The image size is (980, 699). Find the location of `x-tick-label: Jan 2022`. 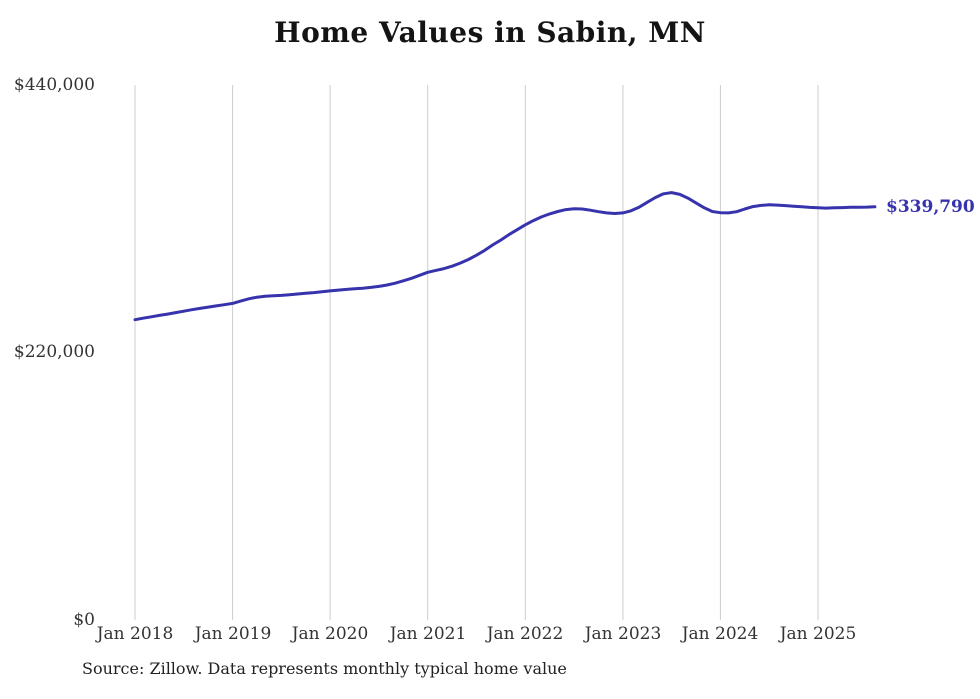

x-tick-label: Jan 2022 is located at coordinates (525, 634).